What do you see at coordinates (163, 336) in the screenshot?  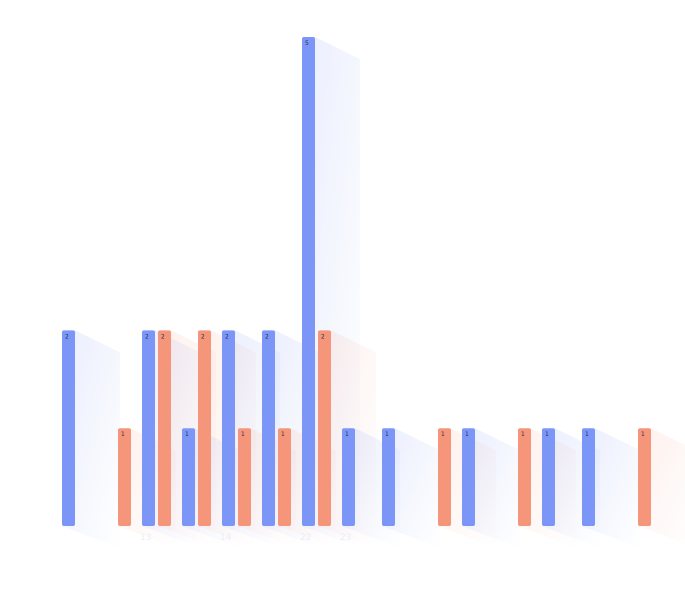 I see `bar-label-orange-2: 2` at bounding box center [163, 336].